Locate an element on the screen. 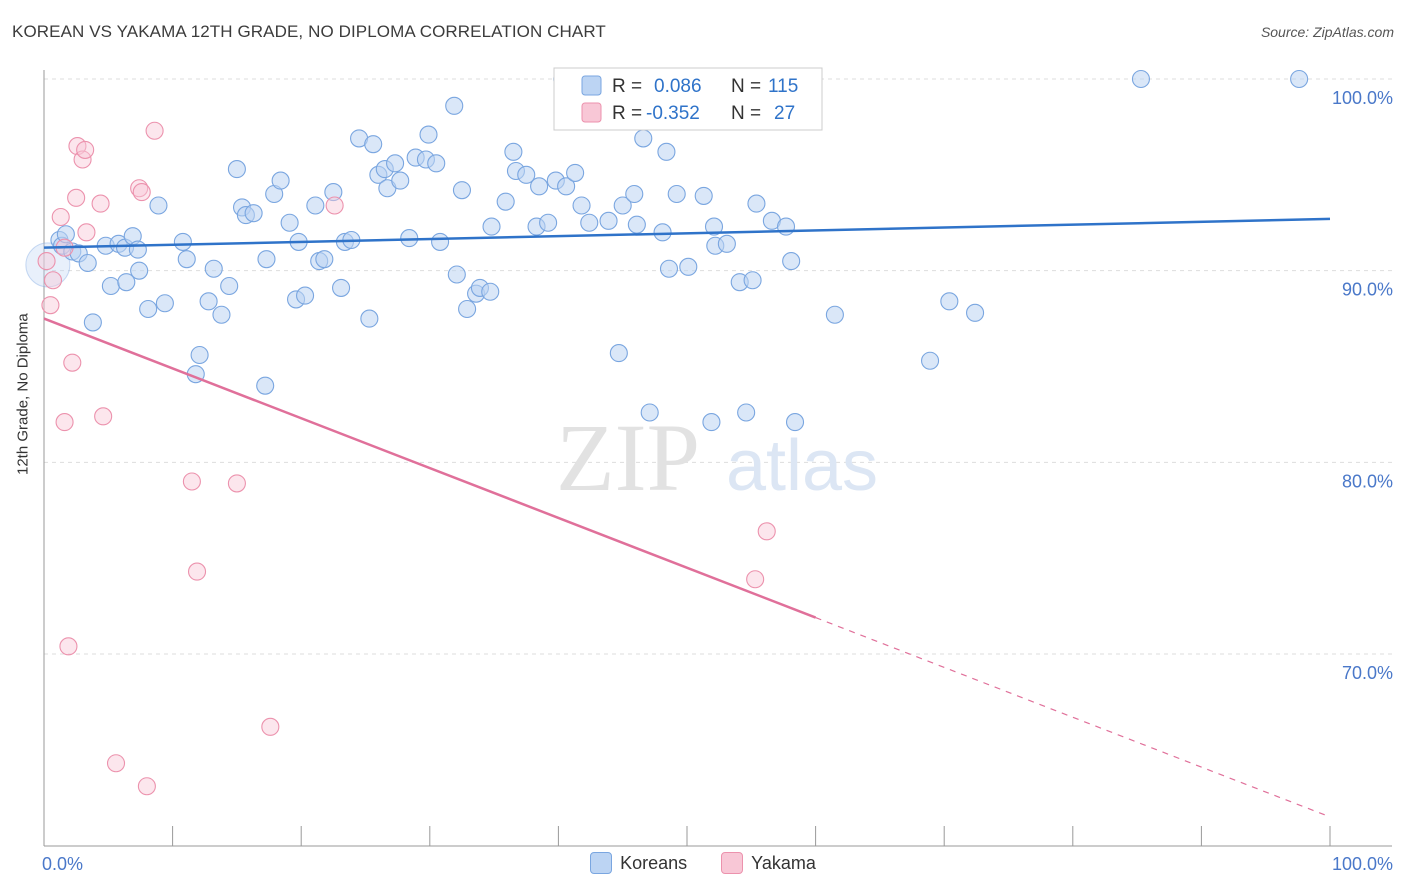 This screenshot has height=892, width=1406. legend-yakama-r-label: R = is located at coordinates (627, 113).